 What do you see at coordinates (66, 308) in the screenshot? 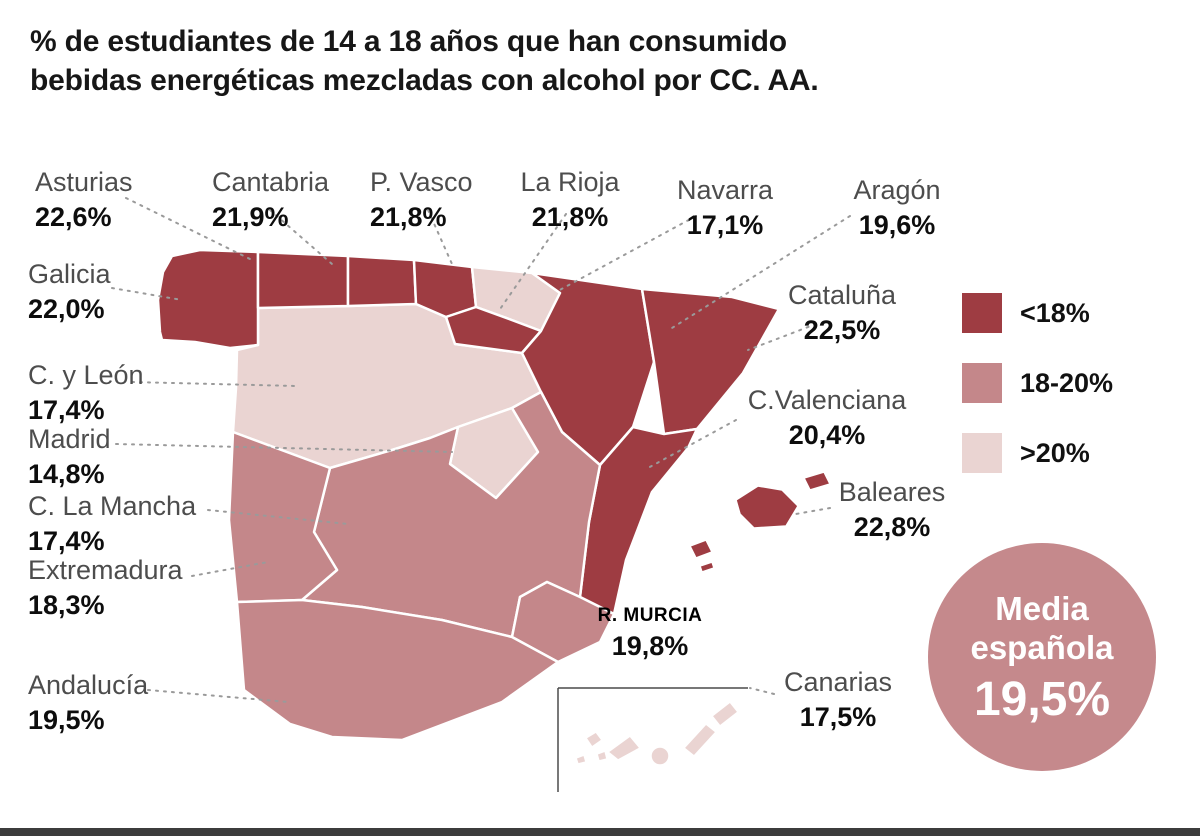
I see `region-value: 22,0%` at bounding box center [66, 308].